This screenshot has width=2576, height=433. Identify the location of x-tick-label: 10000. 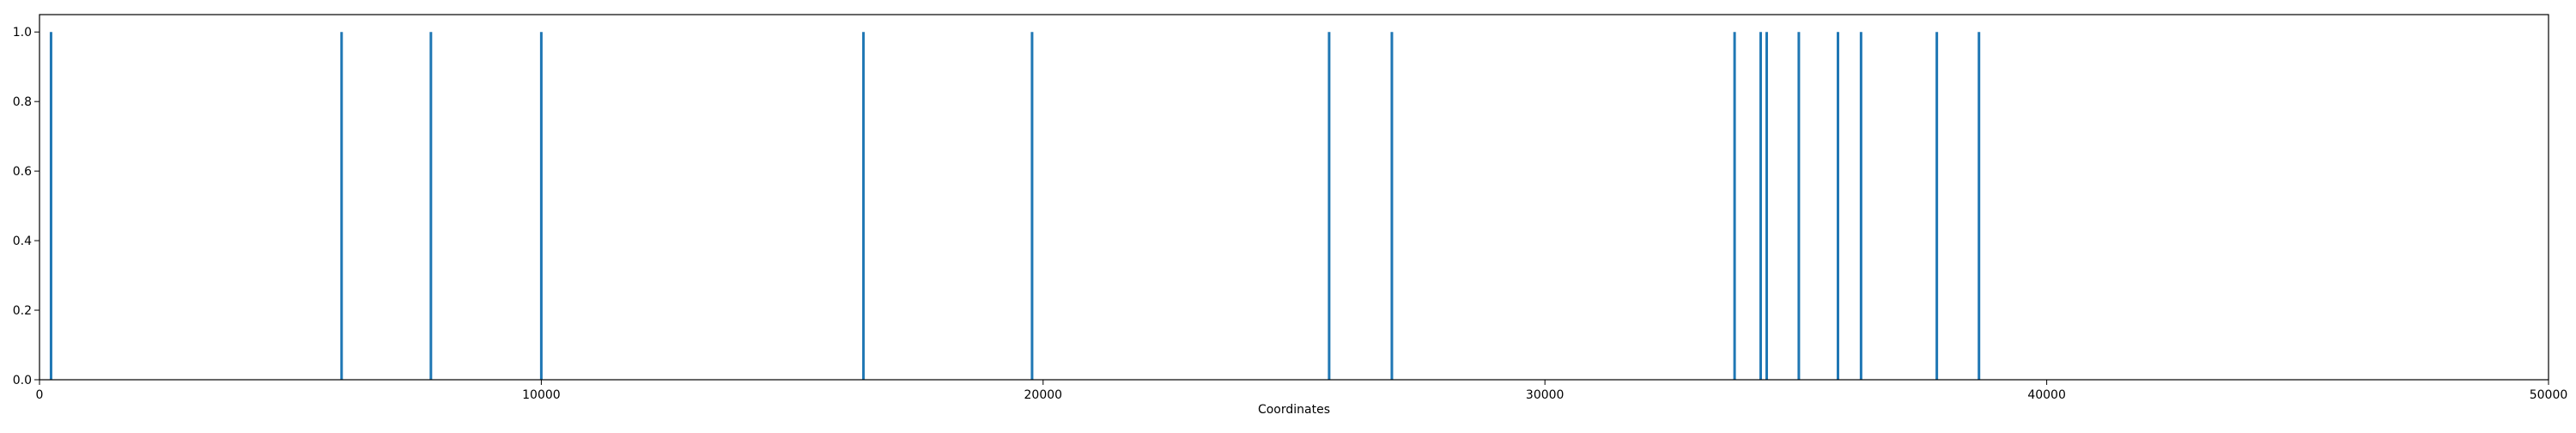
(541, 395).